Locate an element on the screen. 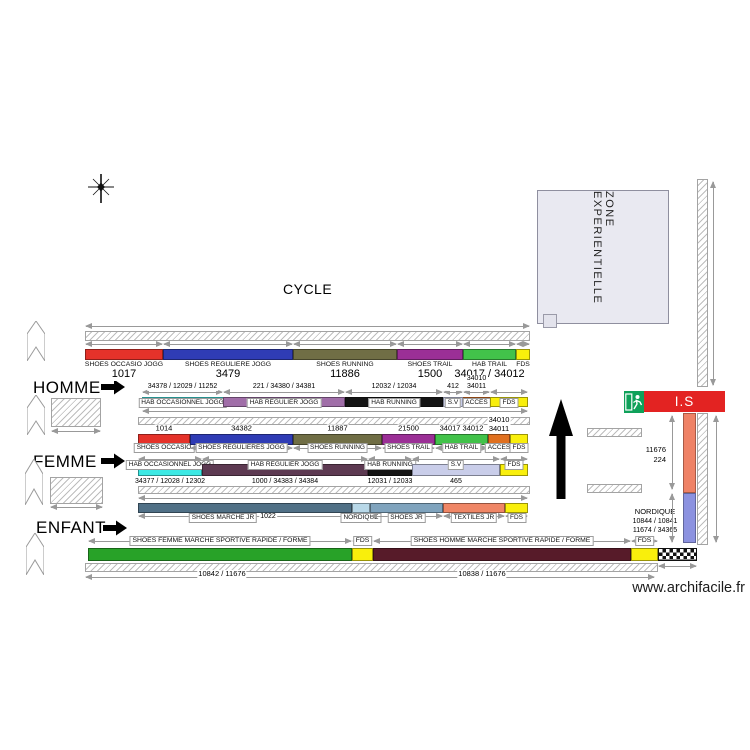  segment-label: SHOES MARCHE JR is located at coordinates (223, 518).